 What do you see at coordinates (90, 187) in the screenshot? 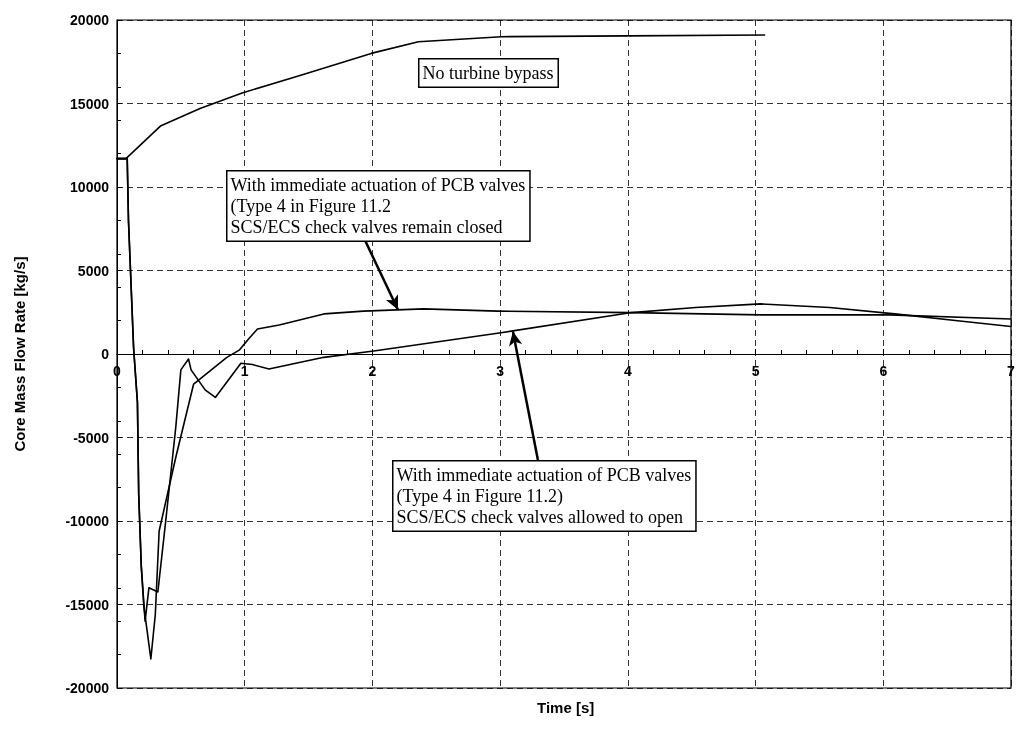
I see `y-tick-label: 10000` at bounding box center [90, 187].